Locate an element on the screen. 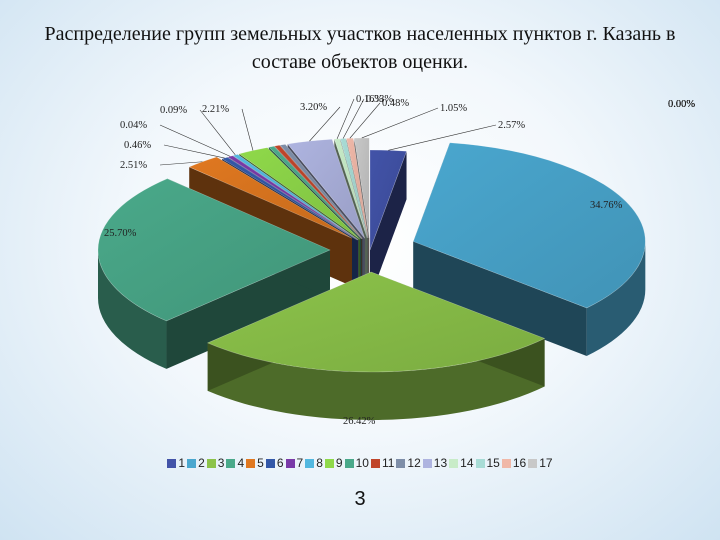  data-label-13: 3.20% is located at coordinates (313, 107).